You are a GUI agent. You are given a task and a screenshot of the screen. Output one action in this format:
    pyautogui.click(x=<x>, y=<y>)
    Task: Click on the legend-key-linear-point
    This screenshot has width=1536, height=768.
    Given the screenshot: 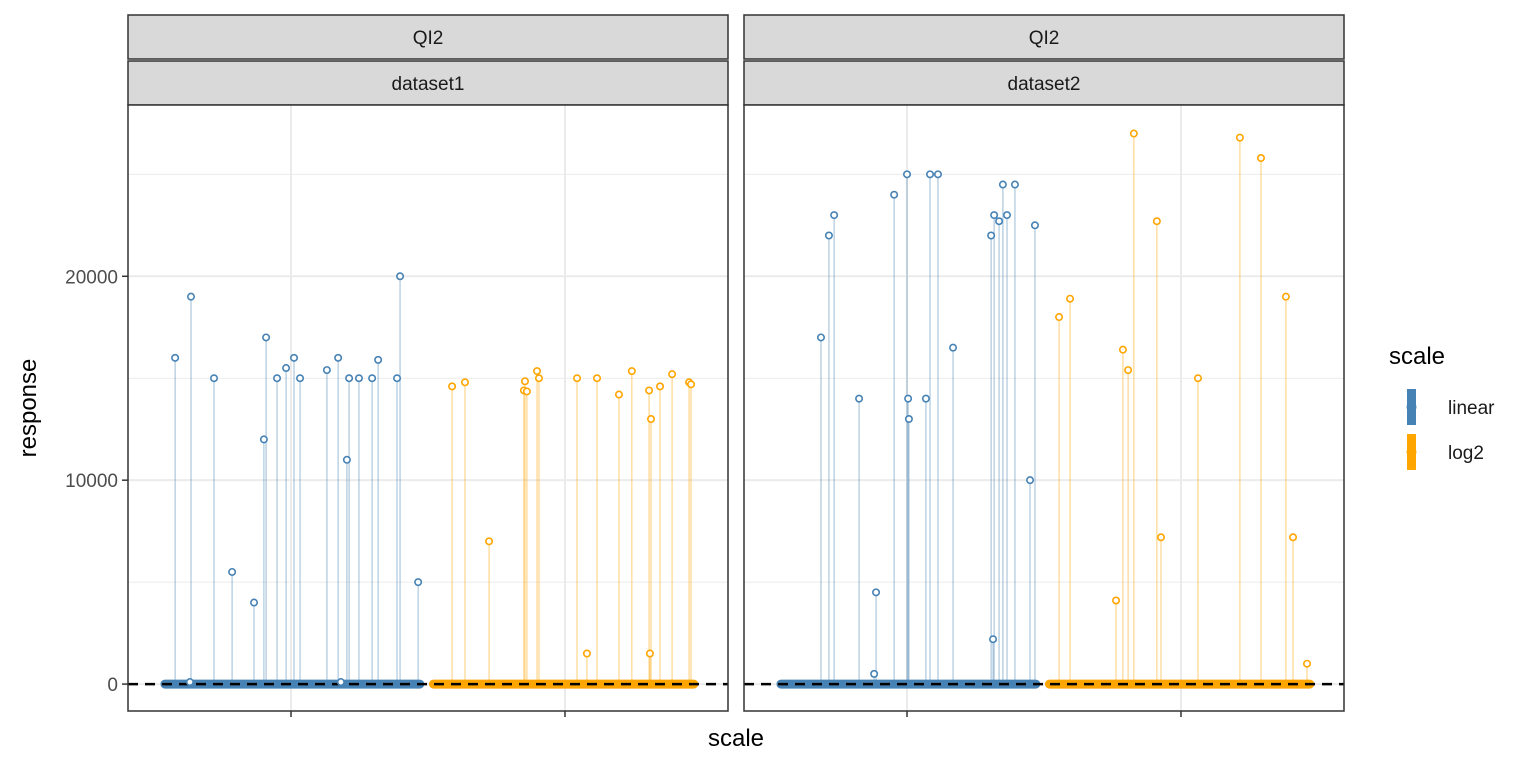 What is the action you would take?
    pyautogui.click(x=1411, y=407)
    